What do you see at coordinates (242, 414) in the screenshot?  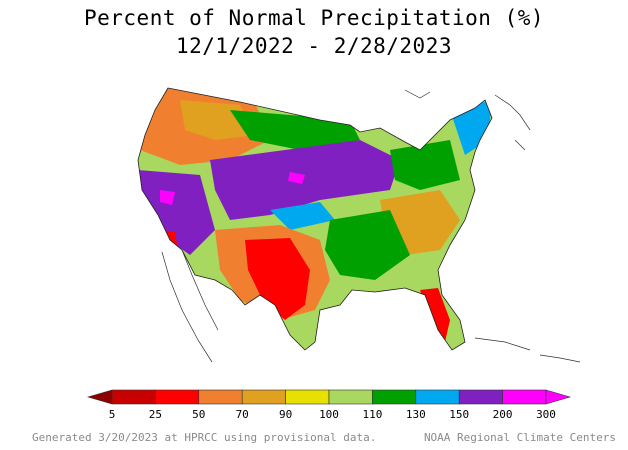 I see `legend-label: 70` at bounding box center [242, 414].